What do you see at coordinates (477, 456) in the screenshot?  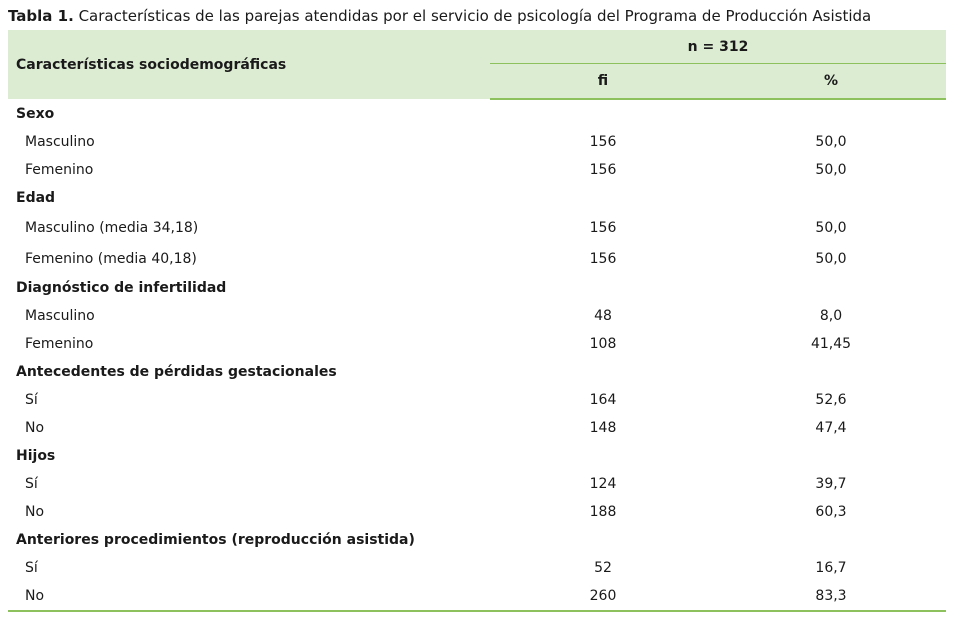 I see `group-row: Hijos` at bounding box center [477, 456].